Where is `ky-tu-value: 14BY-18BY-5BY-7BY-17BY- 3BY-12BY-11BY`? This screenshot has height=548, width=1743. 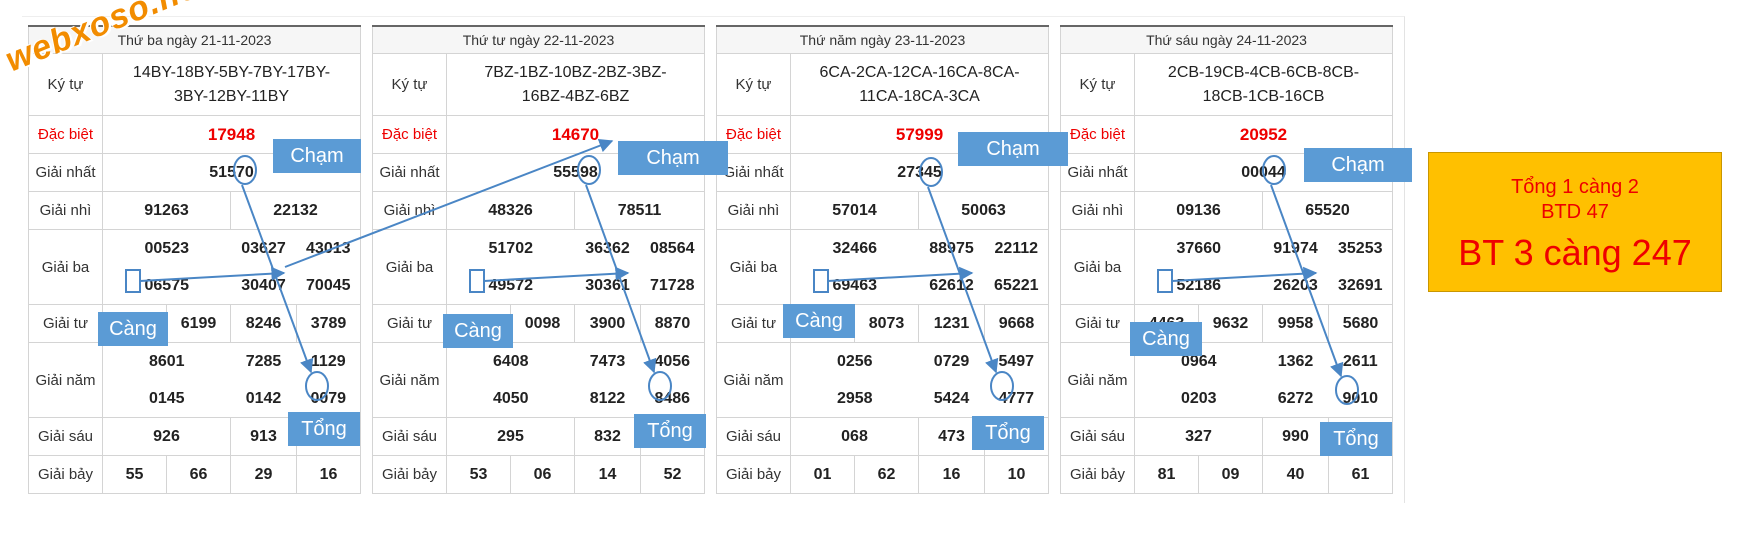 ky-tu-value: 14BY-18BY-5BY-7BY-17BY- 3BY-12BY-11BY is located at coordinates (231, 84).